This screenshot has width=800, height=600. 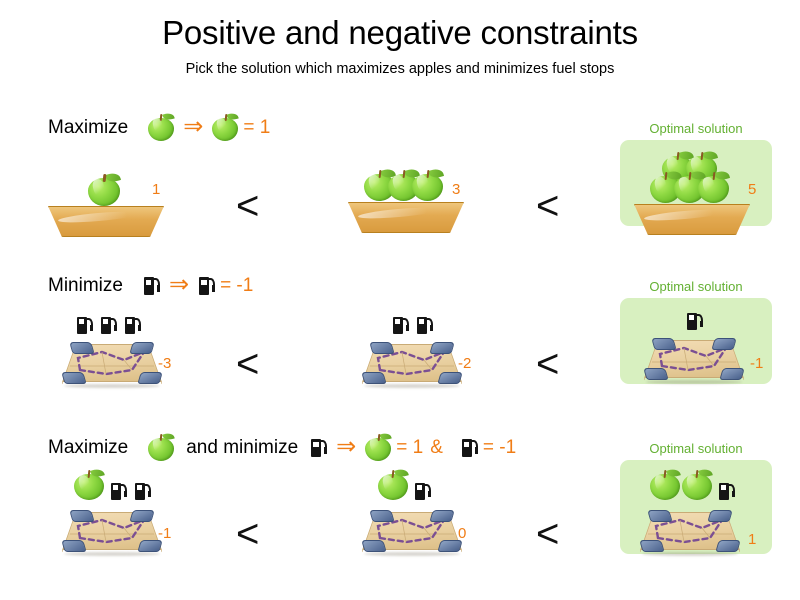 I want to click on row-3-conjunction: and minimize, so click(x=242, y=447).